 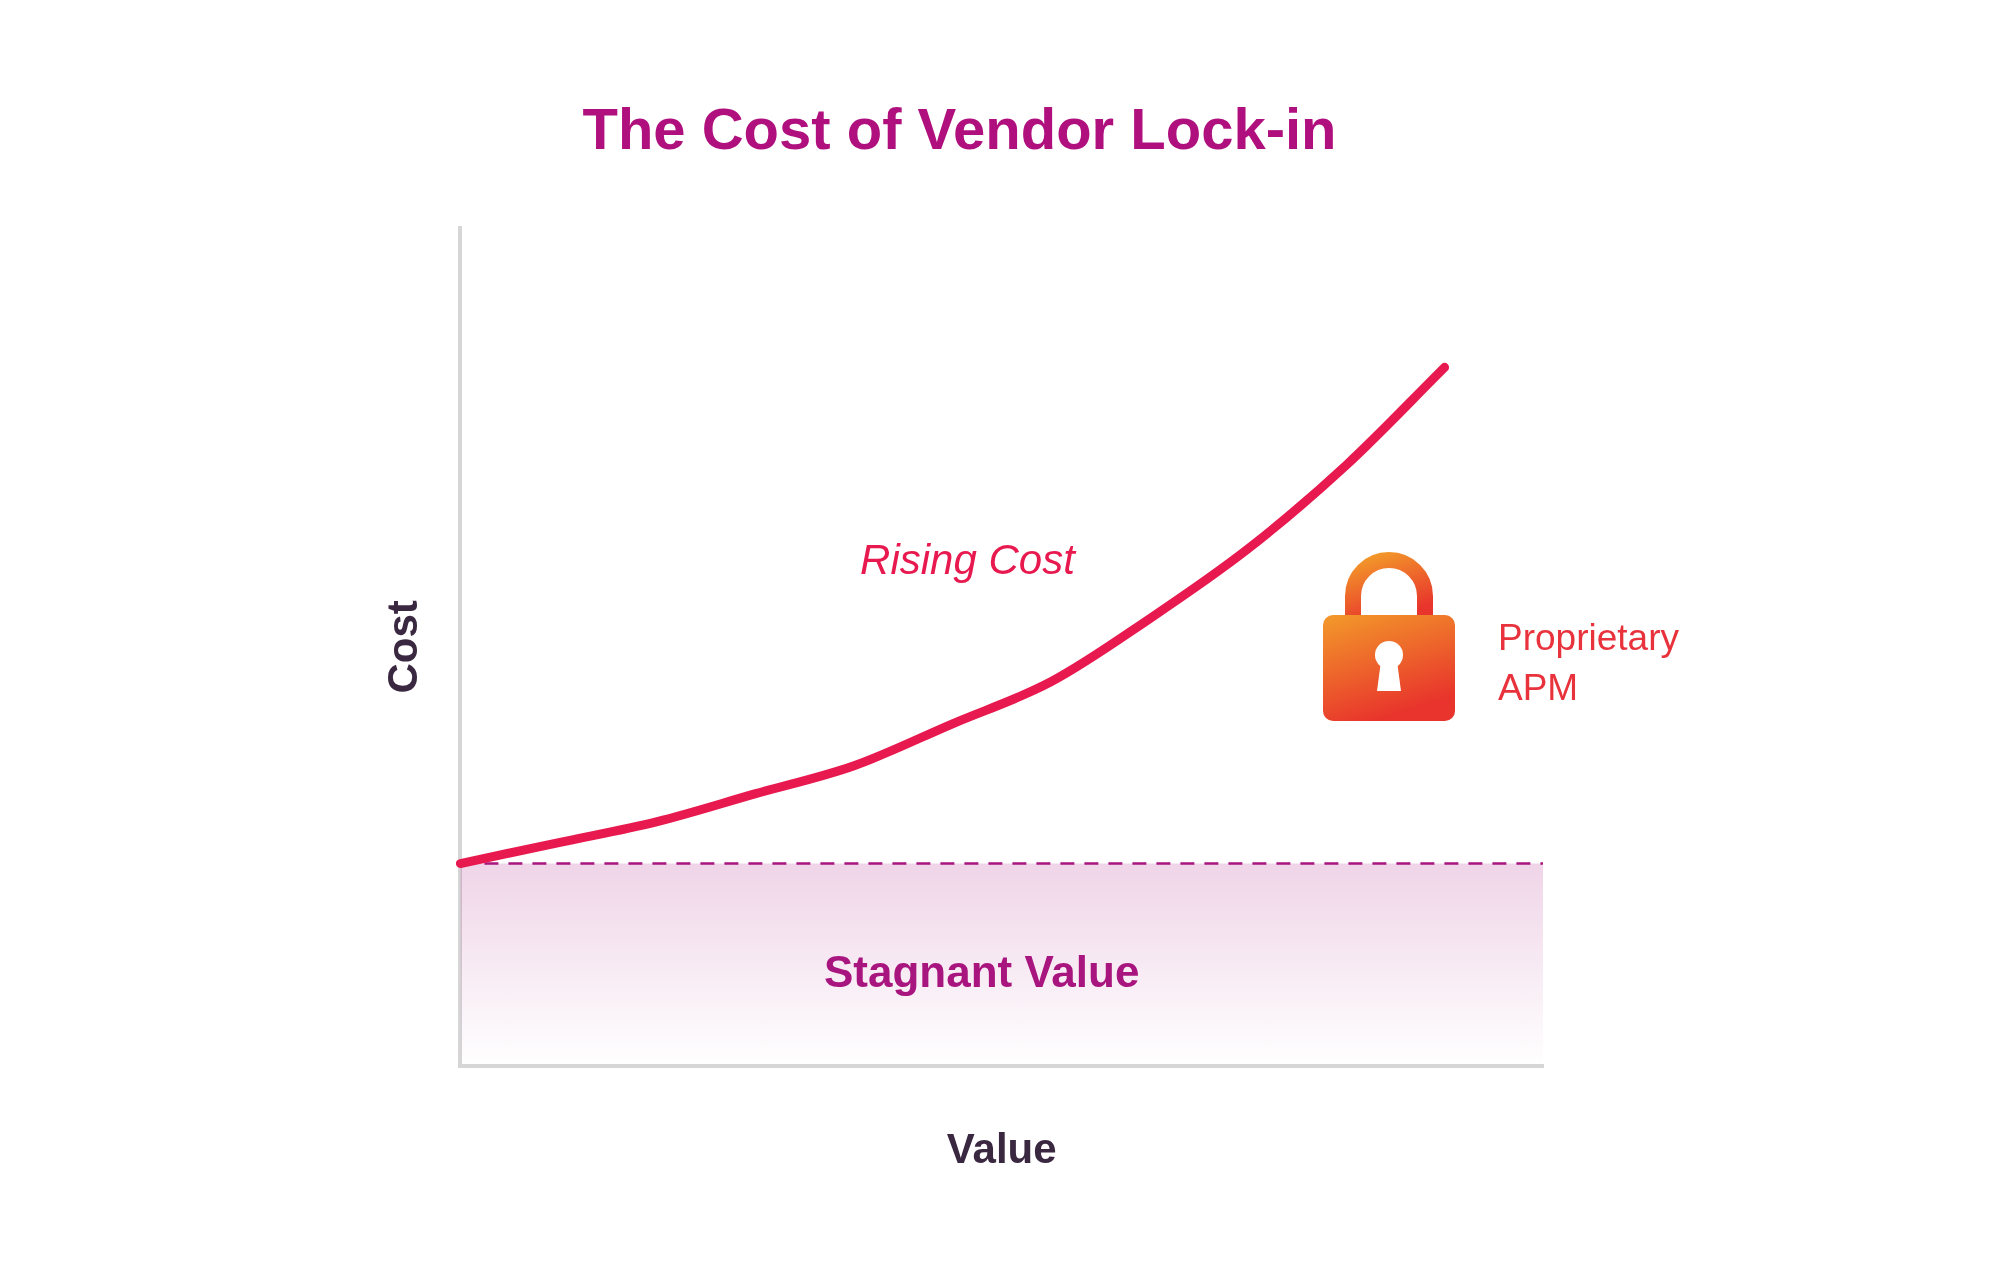 I want to click on x-axis-title: Value, so click(x=1001, y=1149).